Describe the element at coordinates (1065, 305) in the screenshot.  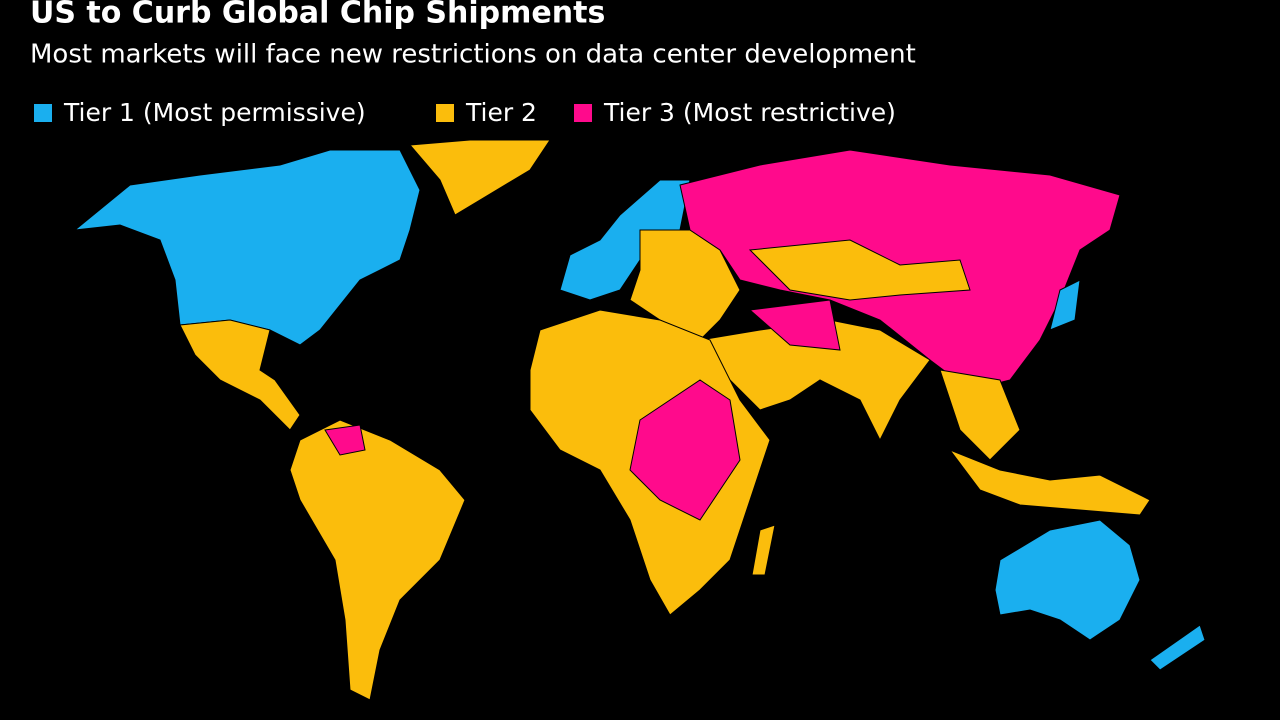
I see `japan` at that location.